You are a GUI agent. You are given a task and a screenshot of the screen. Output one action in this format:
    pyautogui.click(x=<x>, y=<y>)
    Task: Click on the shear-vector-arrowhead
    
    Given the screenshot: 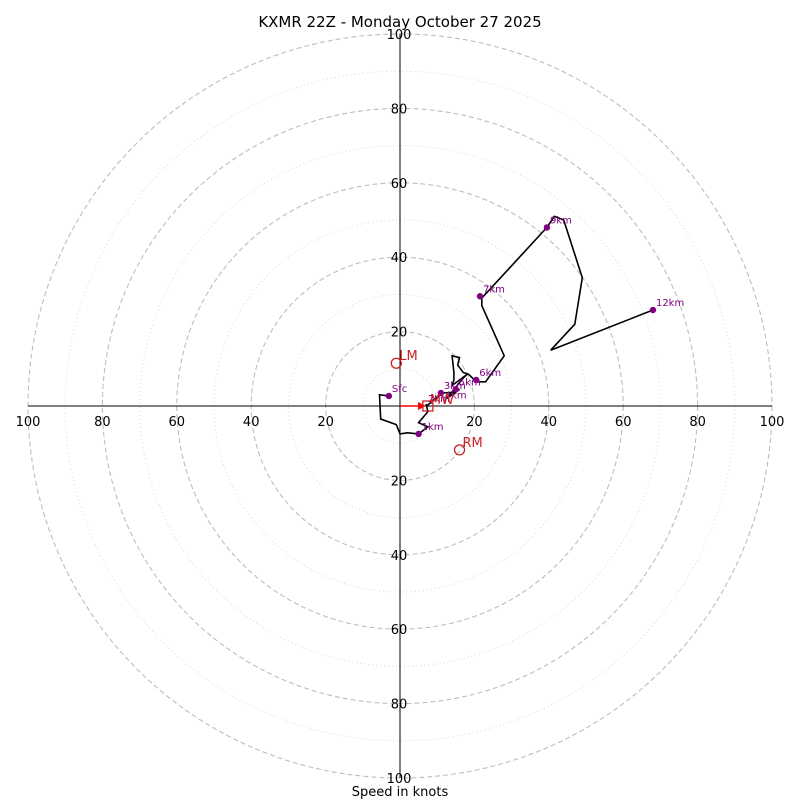 What is the action you would take?
    pyautogui.click(x=422, y=406)
    